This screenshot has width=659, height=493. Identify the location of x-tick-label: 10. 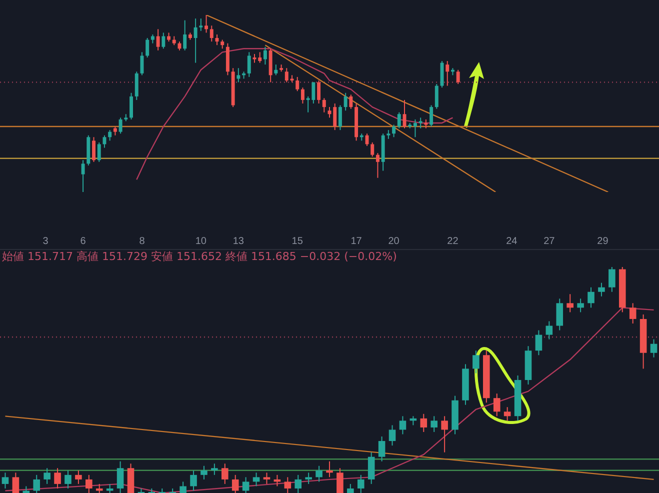
(201, 241).